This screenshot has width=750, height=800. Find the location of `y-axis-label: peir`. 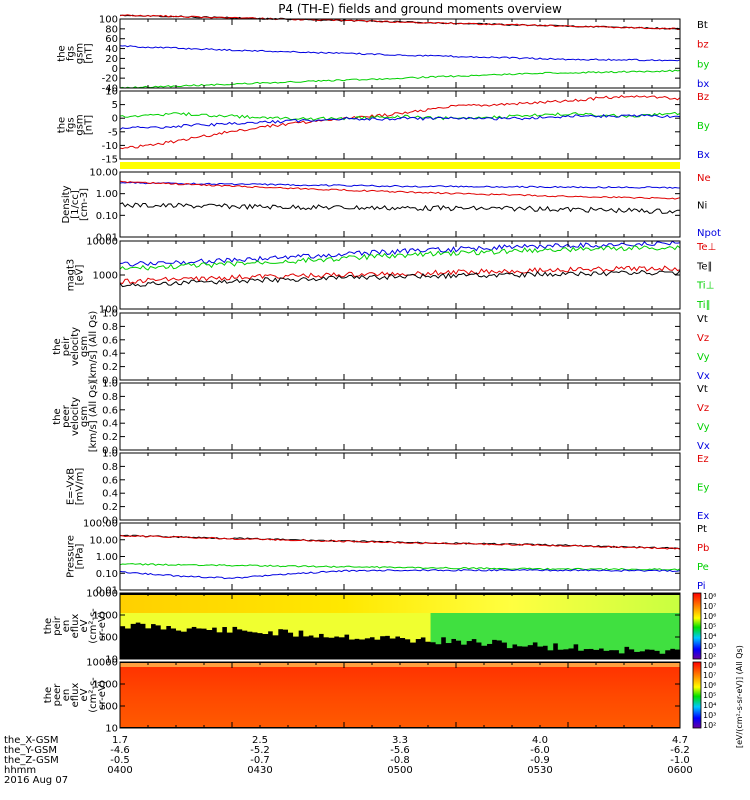

y-axis-label: peir is located at coordinates (66, 346).